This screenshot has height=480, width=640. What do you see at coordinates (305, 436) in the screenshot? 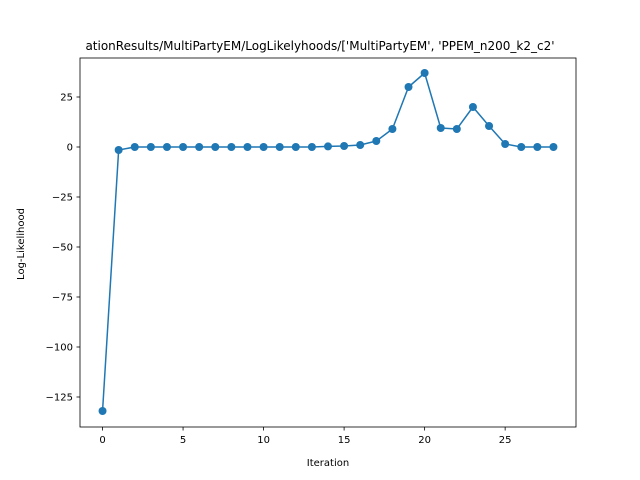
I see `x-axis-ticks: 0 5 10 15 20 25` at bounding box center [305, 436].